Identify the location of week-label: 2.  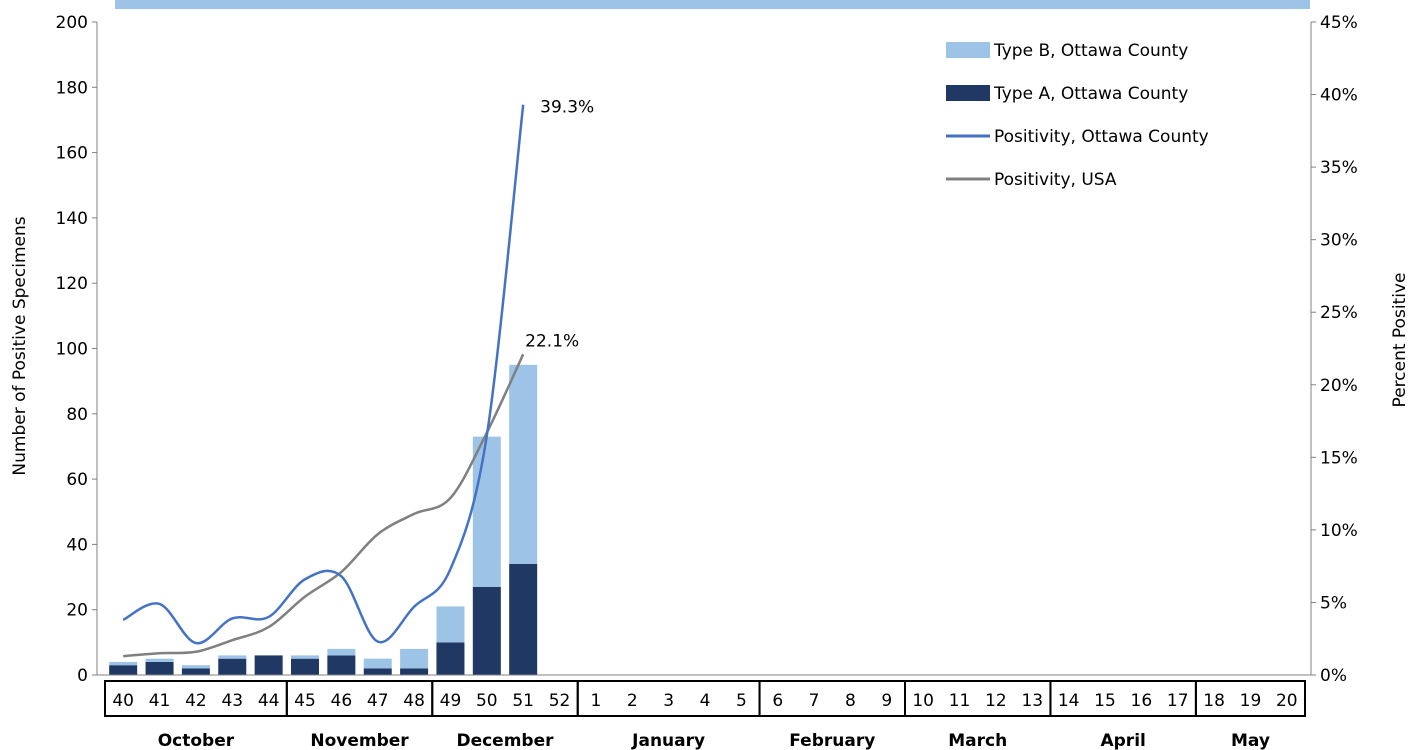
(632, 701).